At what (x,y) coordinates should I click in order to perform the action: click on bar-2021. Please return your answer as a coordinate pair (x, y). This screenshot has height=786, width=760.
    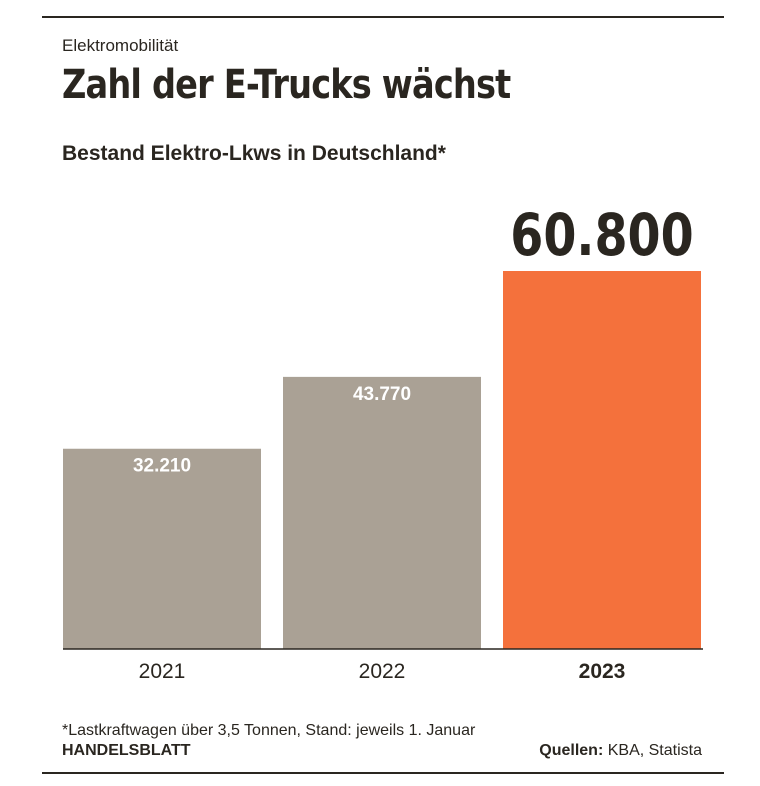
    Looking at the image, I should click on (162, 548).